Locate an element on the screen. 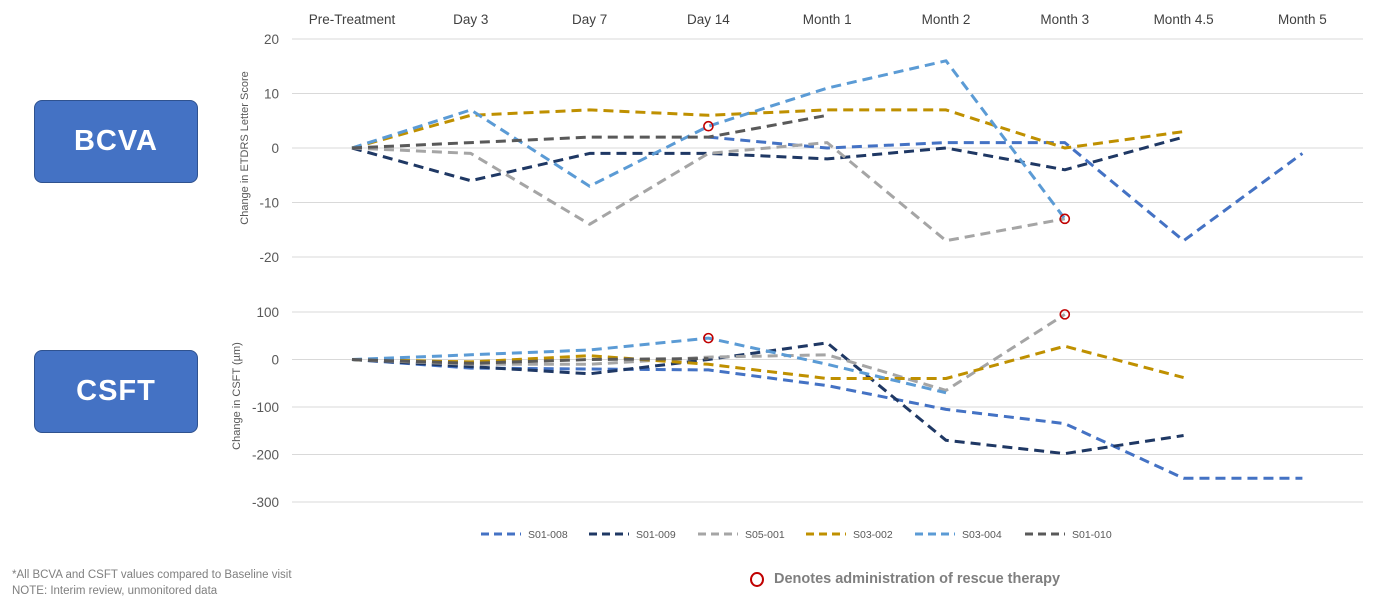  x-category-label: Month 3 is located at coordinates (1064, 19).